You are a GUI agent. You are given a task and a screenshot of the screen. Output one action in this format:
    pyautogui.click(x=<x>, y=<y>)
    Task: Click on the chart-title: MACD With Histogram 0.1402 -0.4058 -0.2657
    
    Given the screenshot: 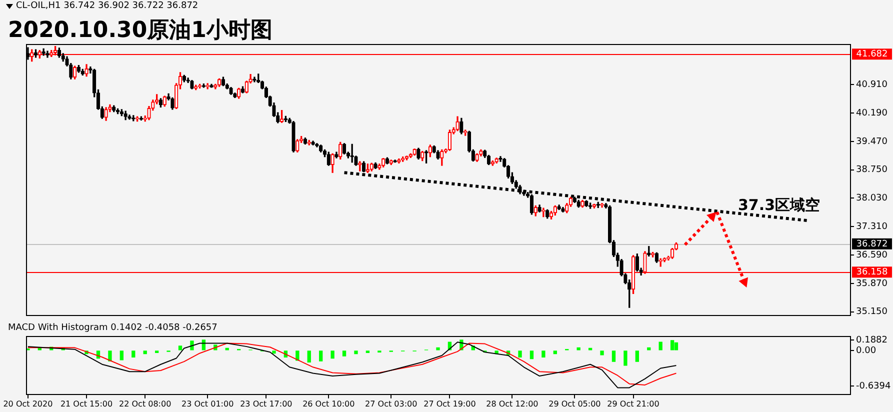 What is the action you would take?
    pyautogui.click(x=113, y=328)
    